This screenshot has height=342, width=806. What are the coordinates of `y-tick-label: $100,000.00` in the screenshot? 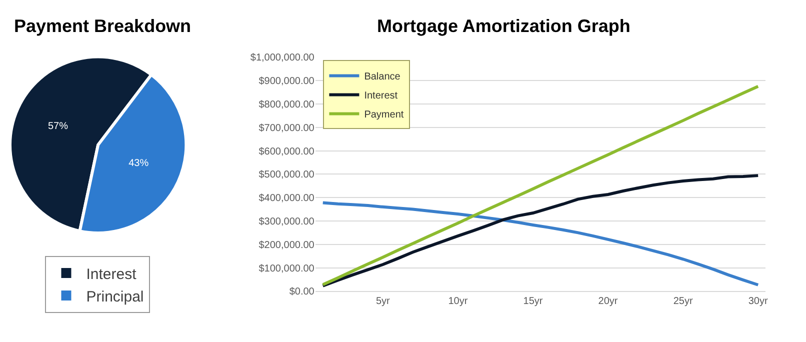 It's located at (286, 268).